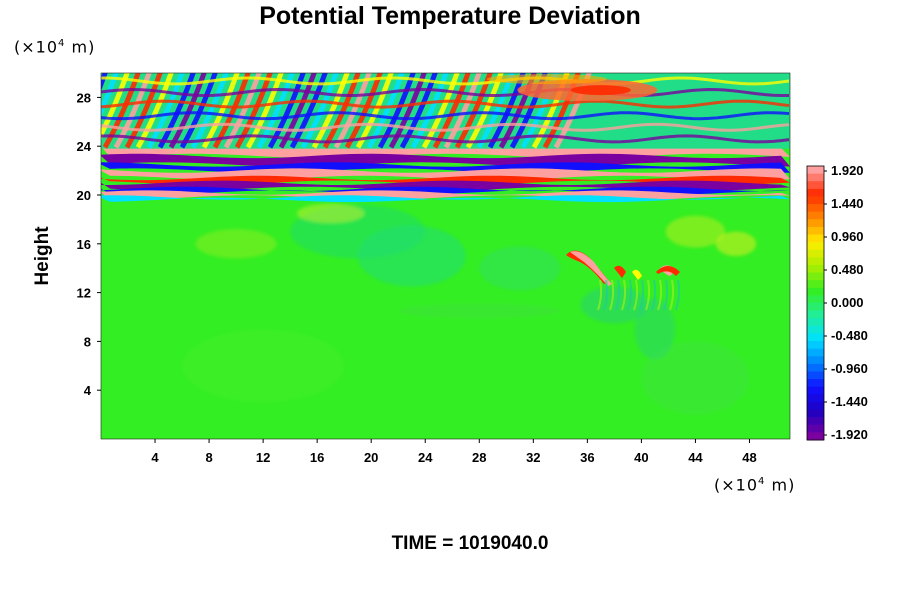 This screenshot has width=900, height=600. I want to click on x-tick-label: 20, so click(371, 457).